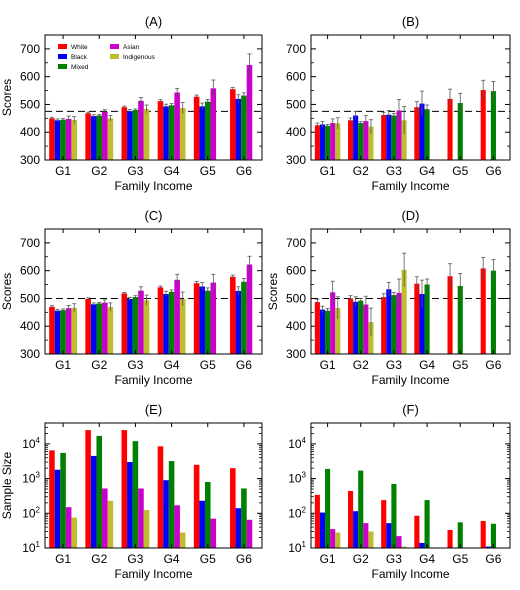 The width and height of the screenshot is (520, 590). Describe the element at coordinates (249, 309) in the screenshot. I see `bar-asian-g6` at that location.